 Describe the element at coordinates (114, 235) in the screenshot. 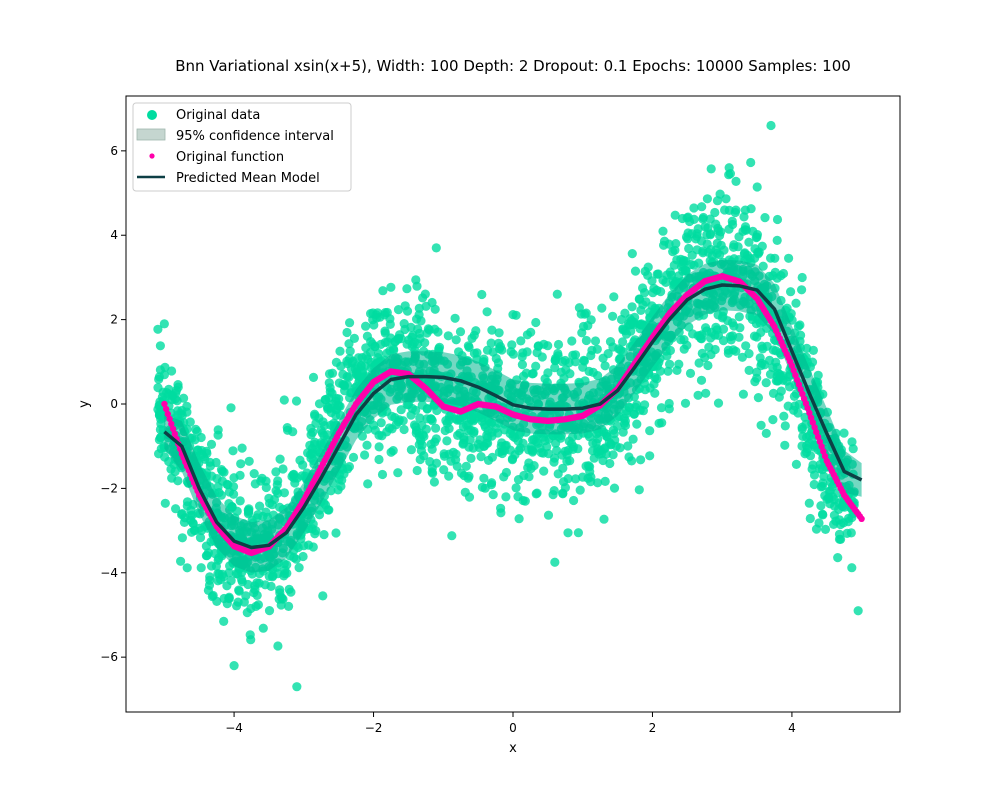

I see `y-tick-label: 4` at that location.